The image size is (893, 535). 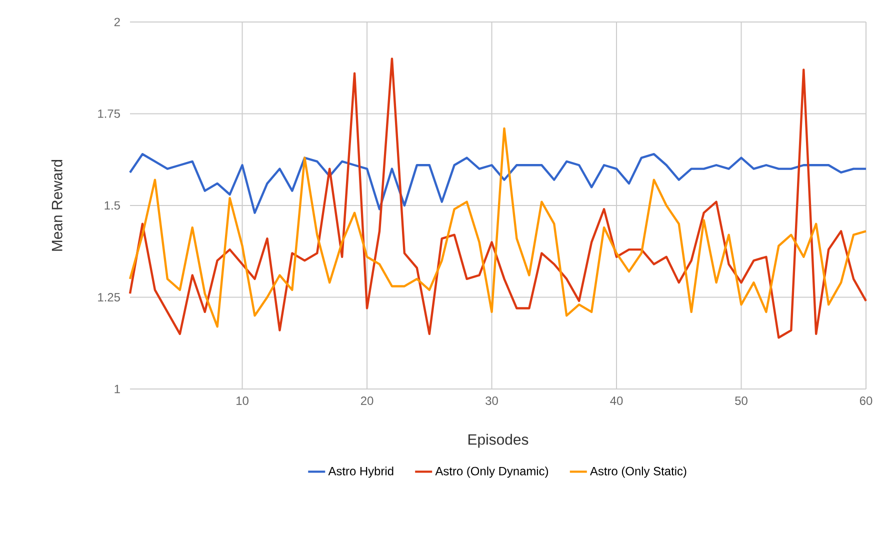 What do you see at coordinates (109, 114) in the screenshot?
I see `y-tick-label: 1.75` at bounding box center [109, 114].